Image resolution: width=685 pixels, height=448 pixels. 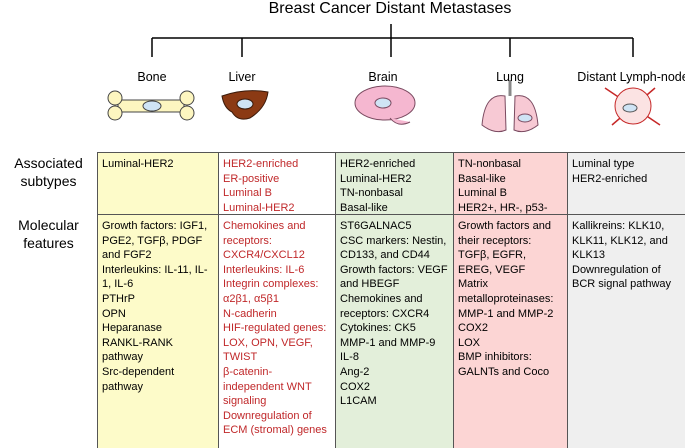 I want to click on row-header: Associated subtypes, so click(x=48, y=172).